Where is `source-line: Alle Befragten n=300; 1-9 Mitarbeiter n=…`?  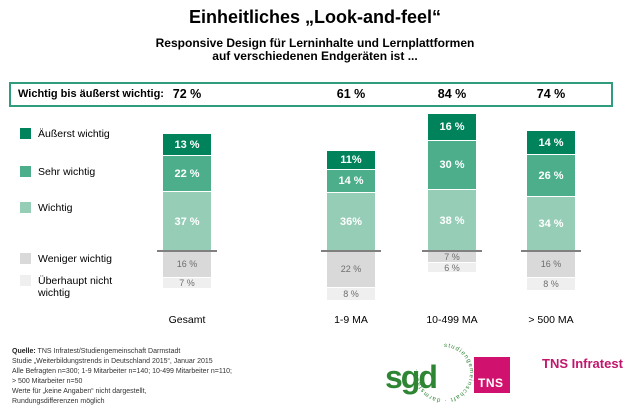
source-line: Alle Befragten n=300; 1-9 Mitarbeiter n=… is located at coordinates (122, 371).